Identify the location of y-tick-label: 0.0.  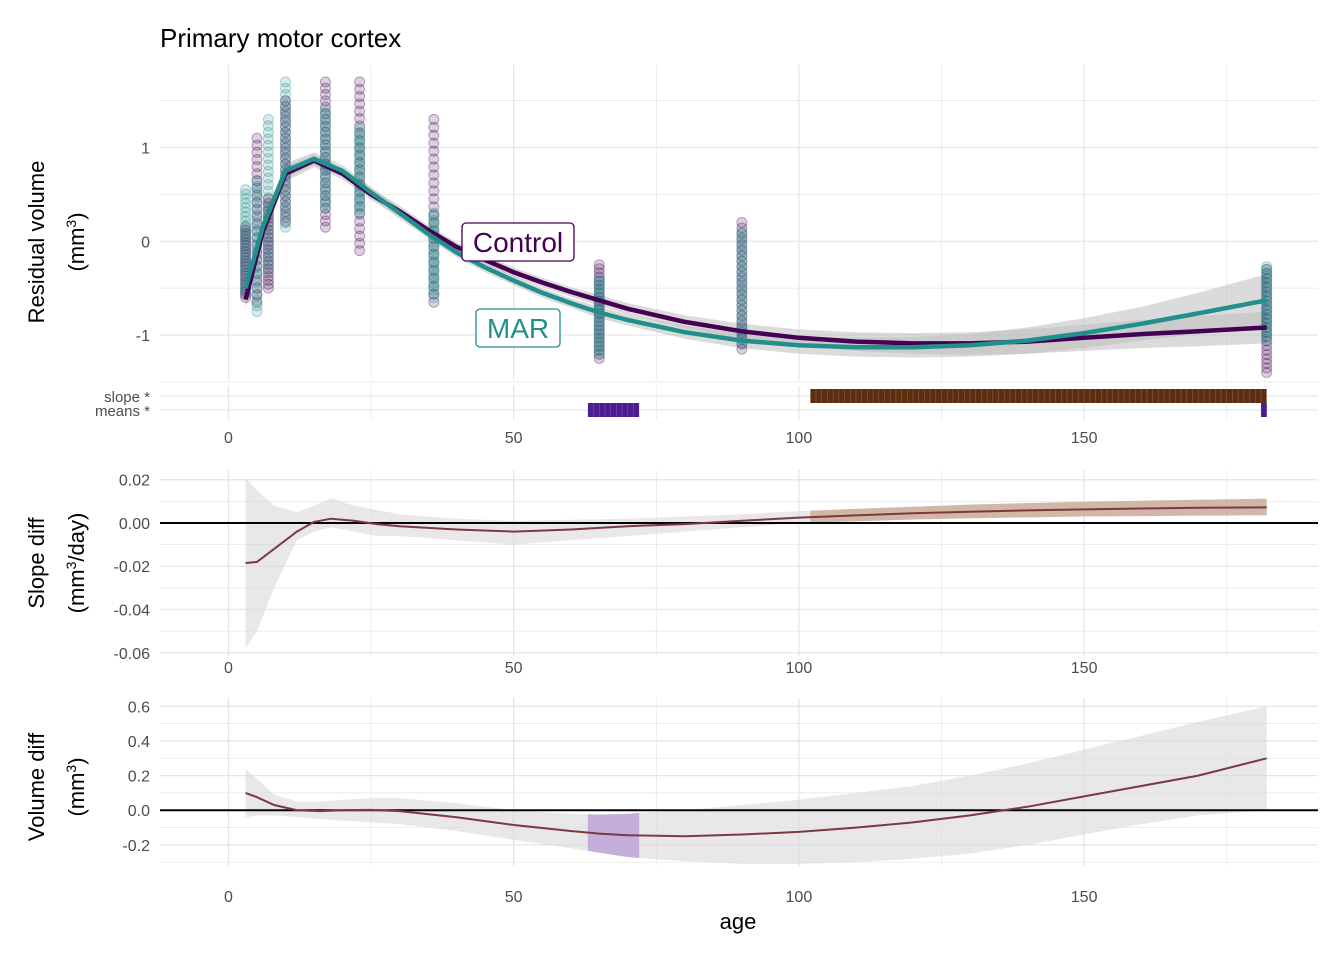
(139, 811).